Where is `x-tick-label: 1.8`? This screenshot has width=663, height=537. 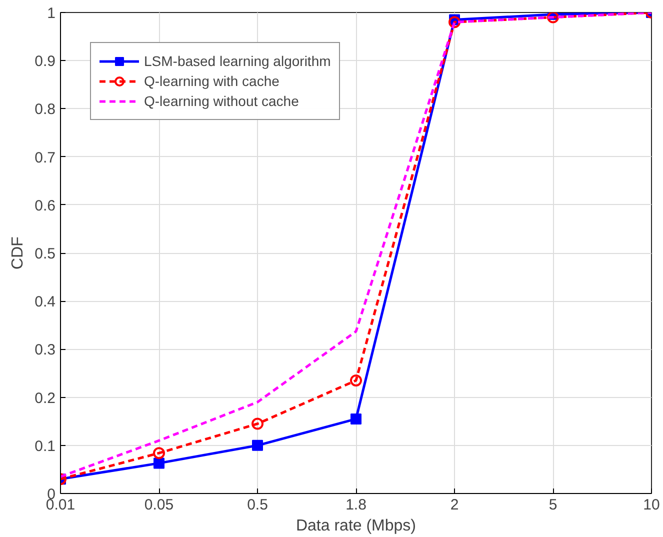 x-tick-label: 1.8 is located at coordinates (356, 505).